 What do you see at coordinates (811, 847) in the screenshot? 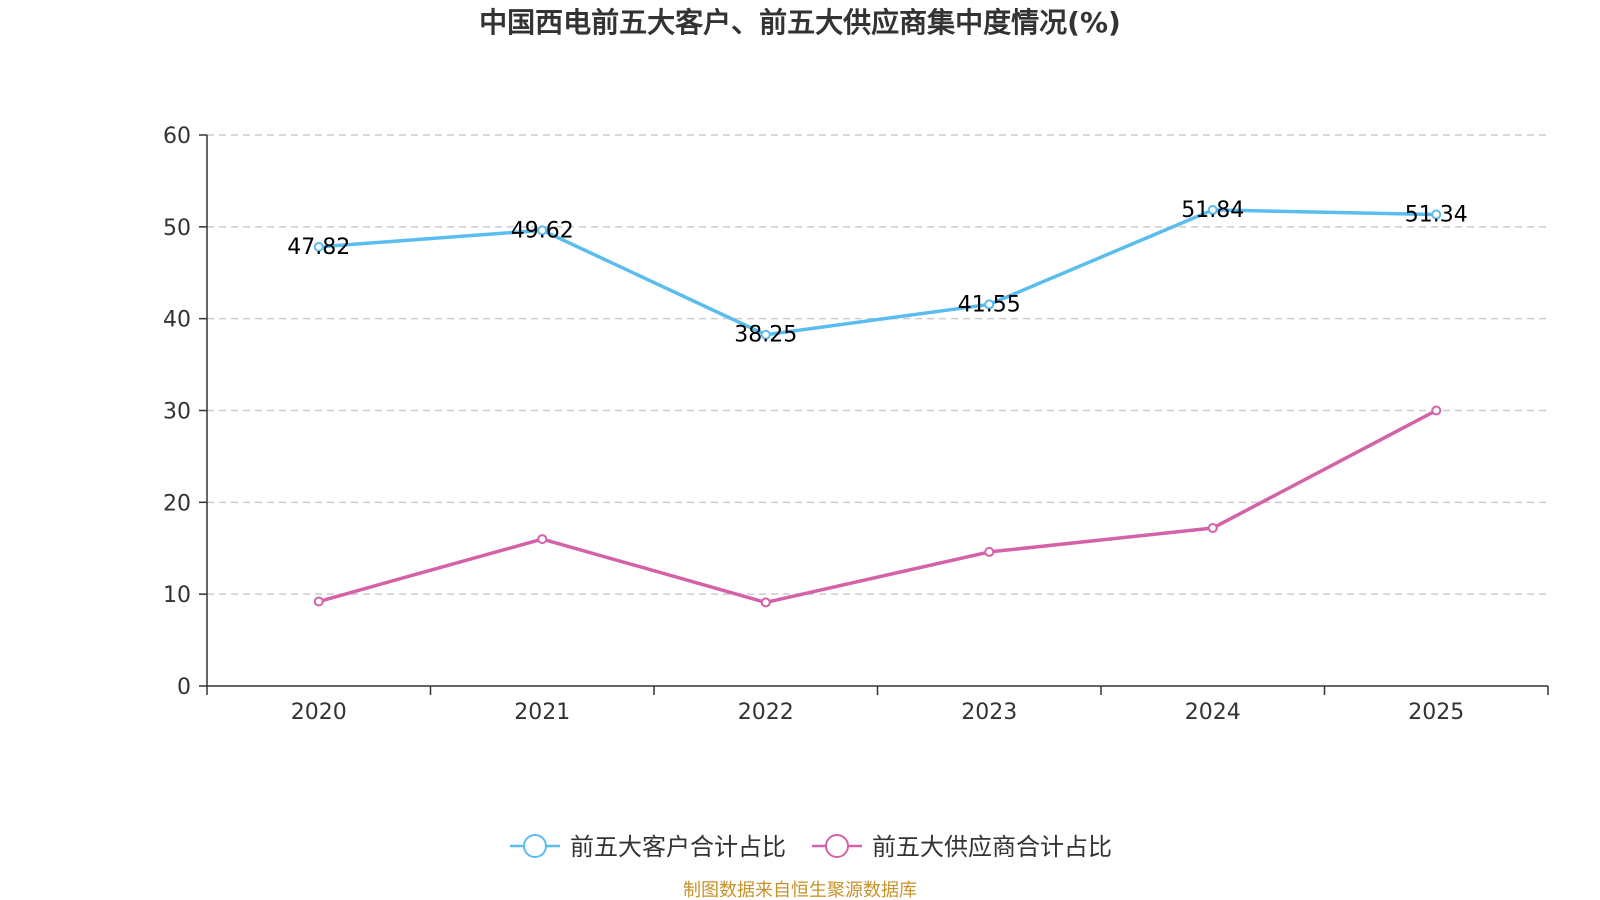
I see `legend: 前五大客户合计占比 前五大供应商合计占比` at bounding box center [811, 847].